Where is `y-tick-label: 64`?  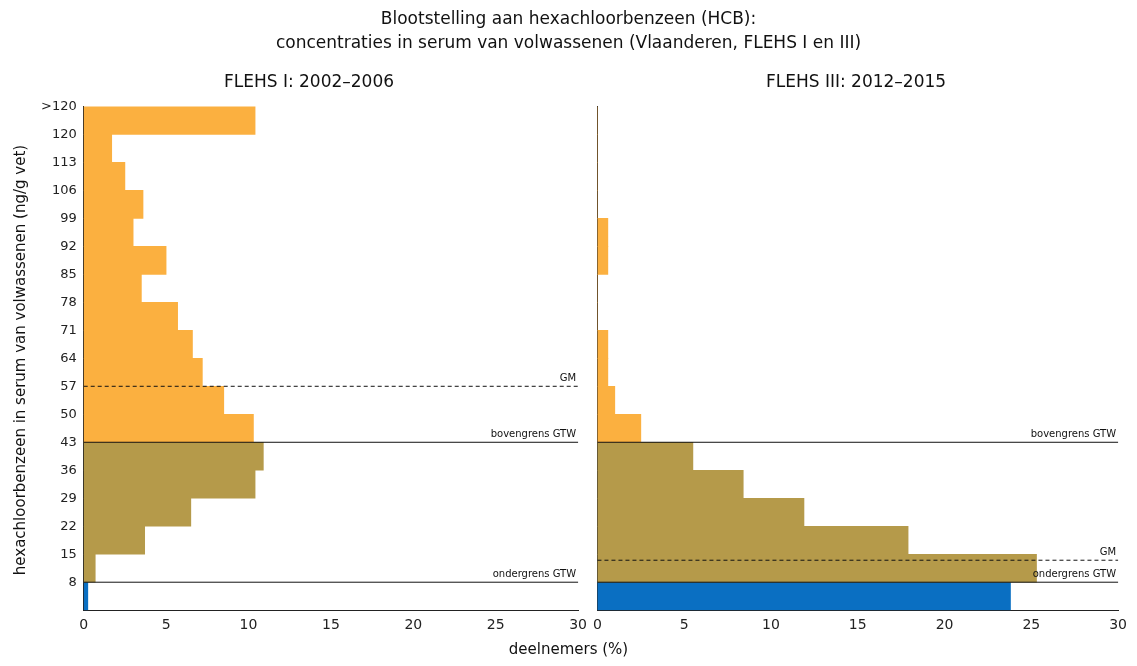 y-tick-label: 64 is located at coordinates (68, 357).